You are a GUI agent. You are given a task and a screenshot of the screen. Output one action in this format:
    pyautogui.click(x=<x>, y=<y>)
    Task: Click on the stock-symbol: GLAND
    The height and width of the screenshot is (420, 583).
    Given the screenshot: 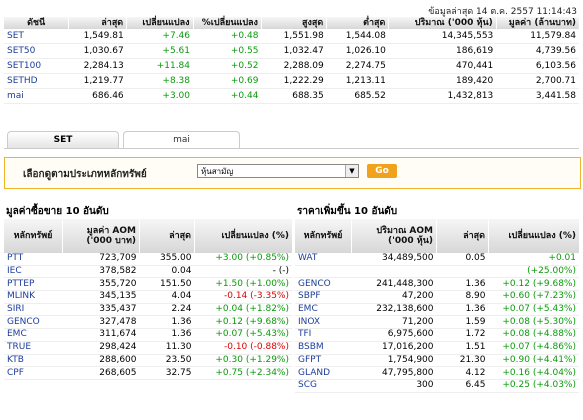 What is the action you would take?
    pyautogui.click(x=323, y=373)
    